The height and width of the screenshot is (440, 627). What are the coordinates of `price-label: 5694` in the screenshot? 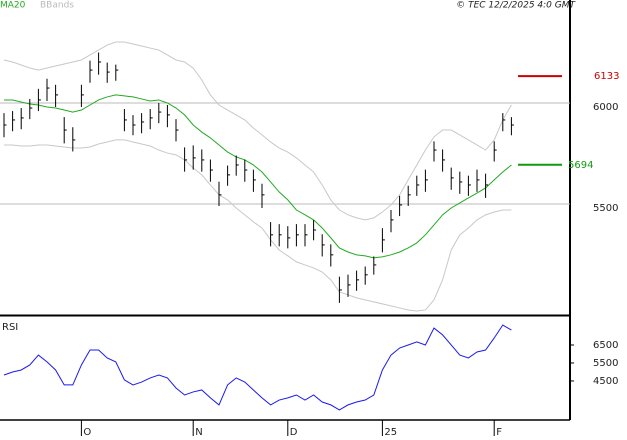 It's located at (580, 165).